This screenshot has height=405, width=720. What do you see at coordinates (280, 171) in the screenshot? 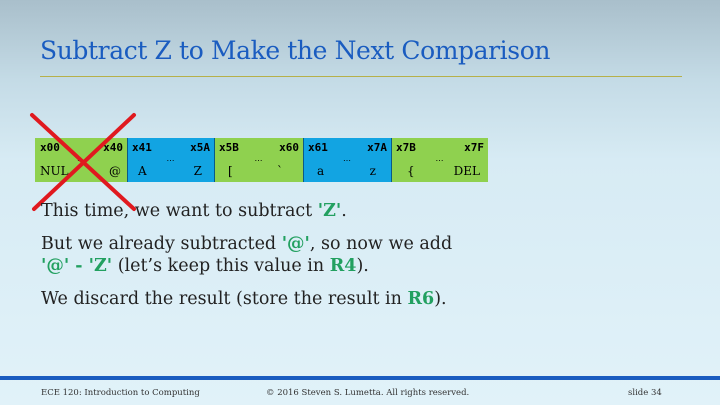
I see `range-end-char: `` at bounding box center [280, 171].